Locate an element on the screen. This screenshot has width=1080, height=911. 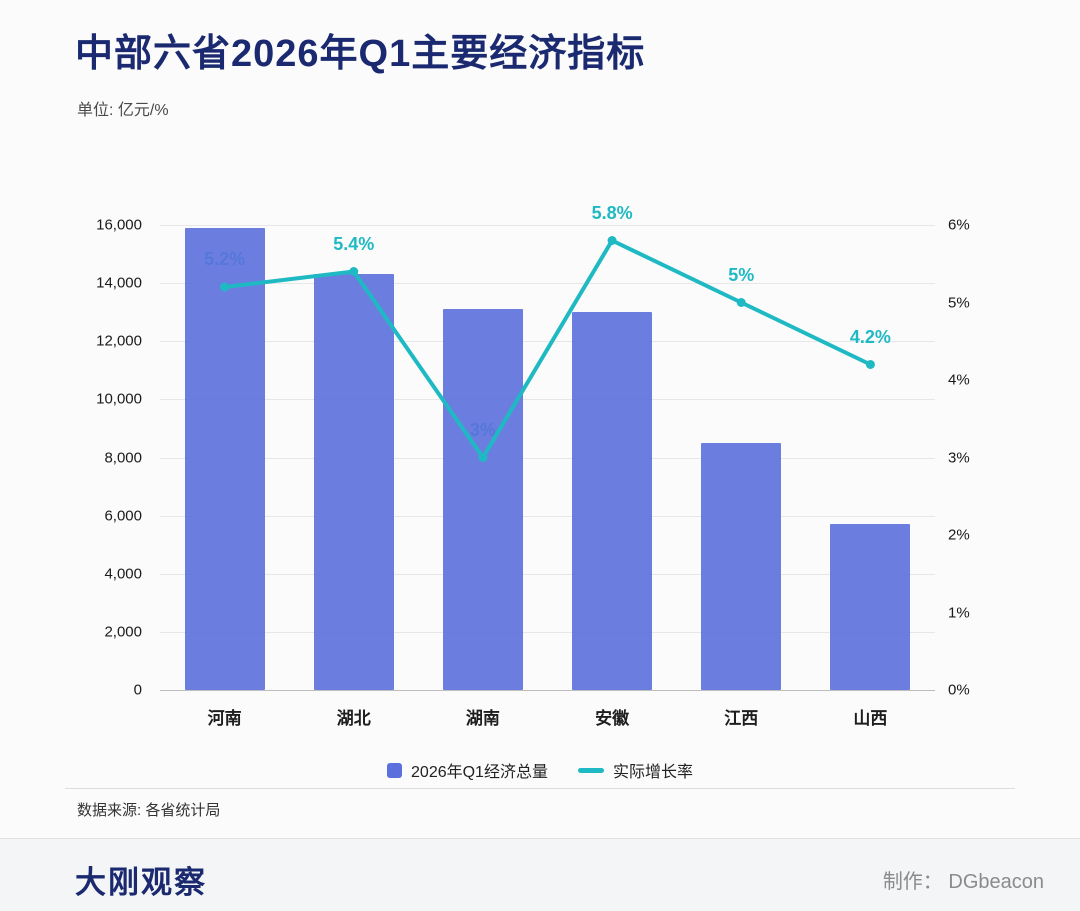
y-axis-right-tick: 0% is located at coordinates (959, 690).